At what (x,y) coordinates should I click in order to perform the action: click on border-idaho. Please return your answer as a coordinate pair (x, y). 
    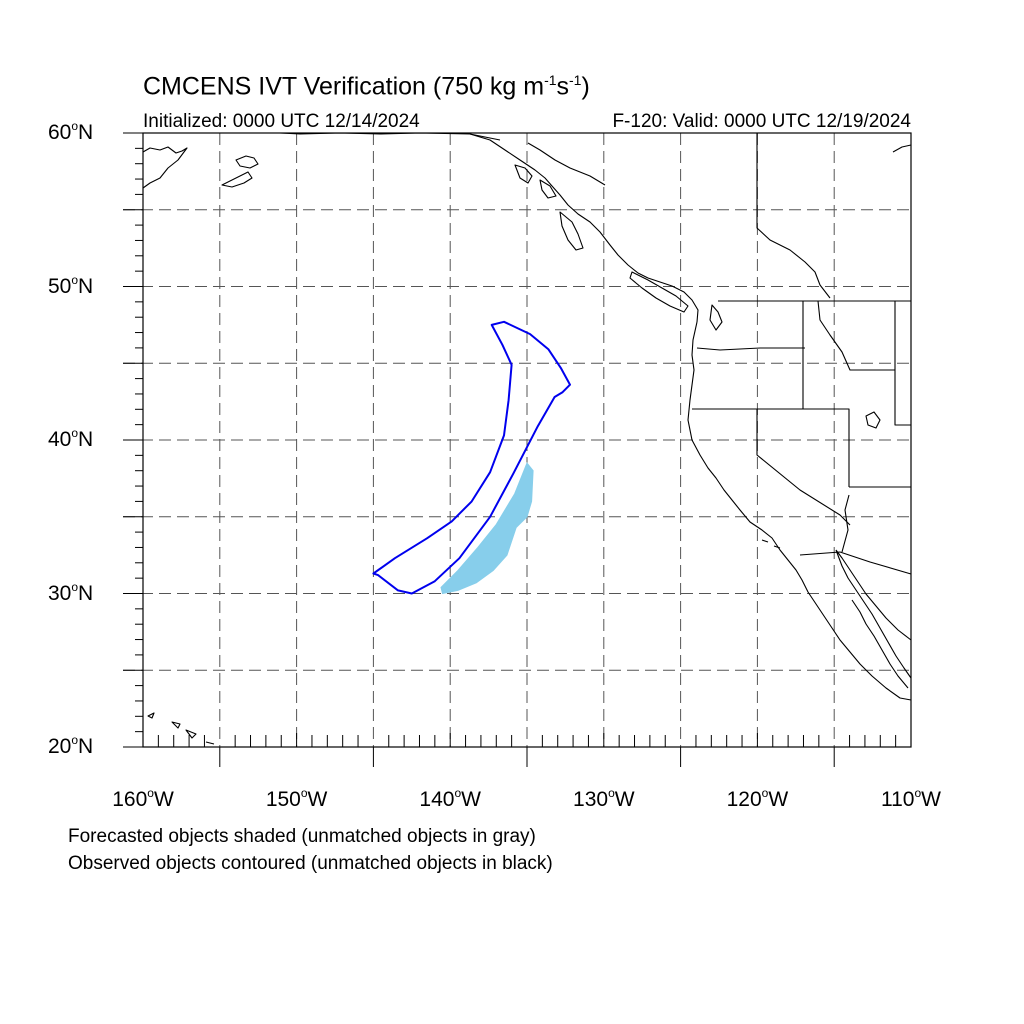
    Looking at the image, I should click on (849, 354).